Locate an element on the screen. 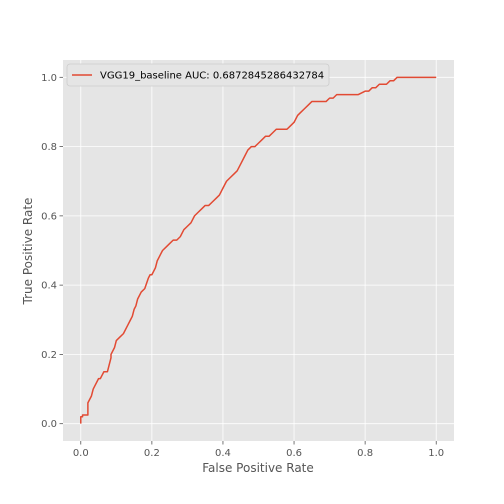  legend-box is located at coordinates (198, 75).